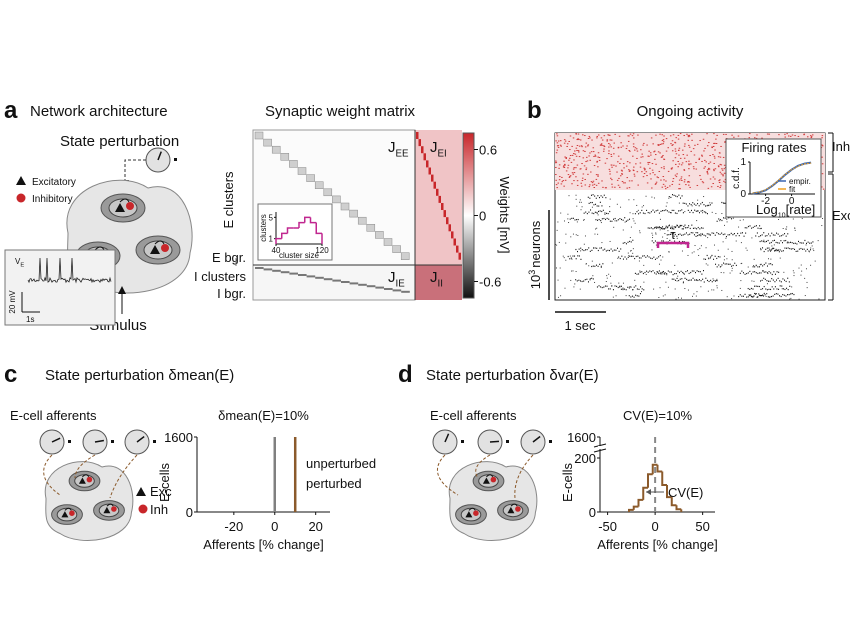  Describe the element at coordinates (442, 154) in the screenshot. I see `block-label-sub: EI` at that location.